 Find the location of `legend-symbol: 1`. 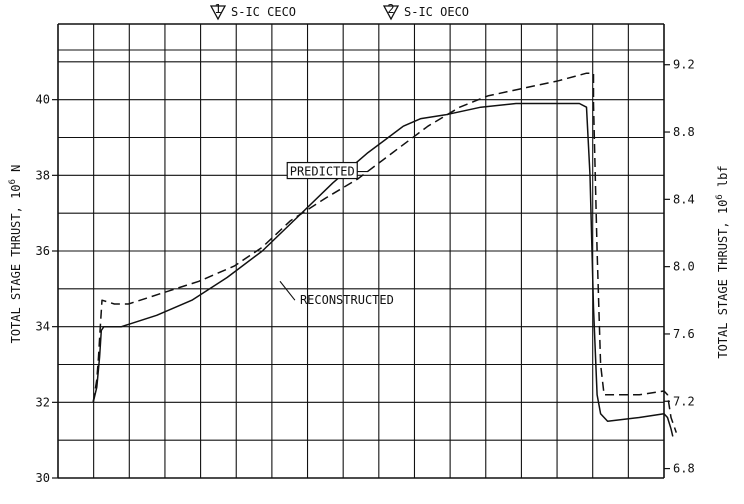

legend-symbol: 1 is located at coordinates (217, 9).